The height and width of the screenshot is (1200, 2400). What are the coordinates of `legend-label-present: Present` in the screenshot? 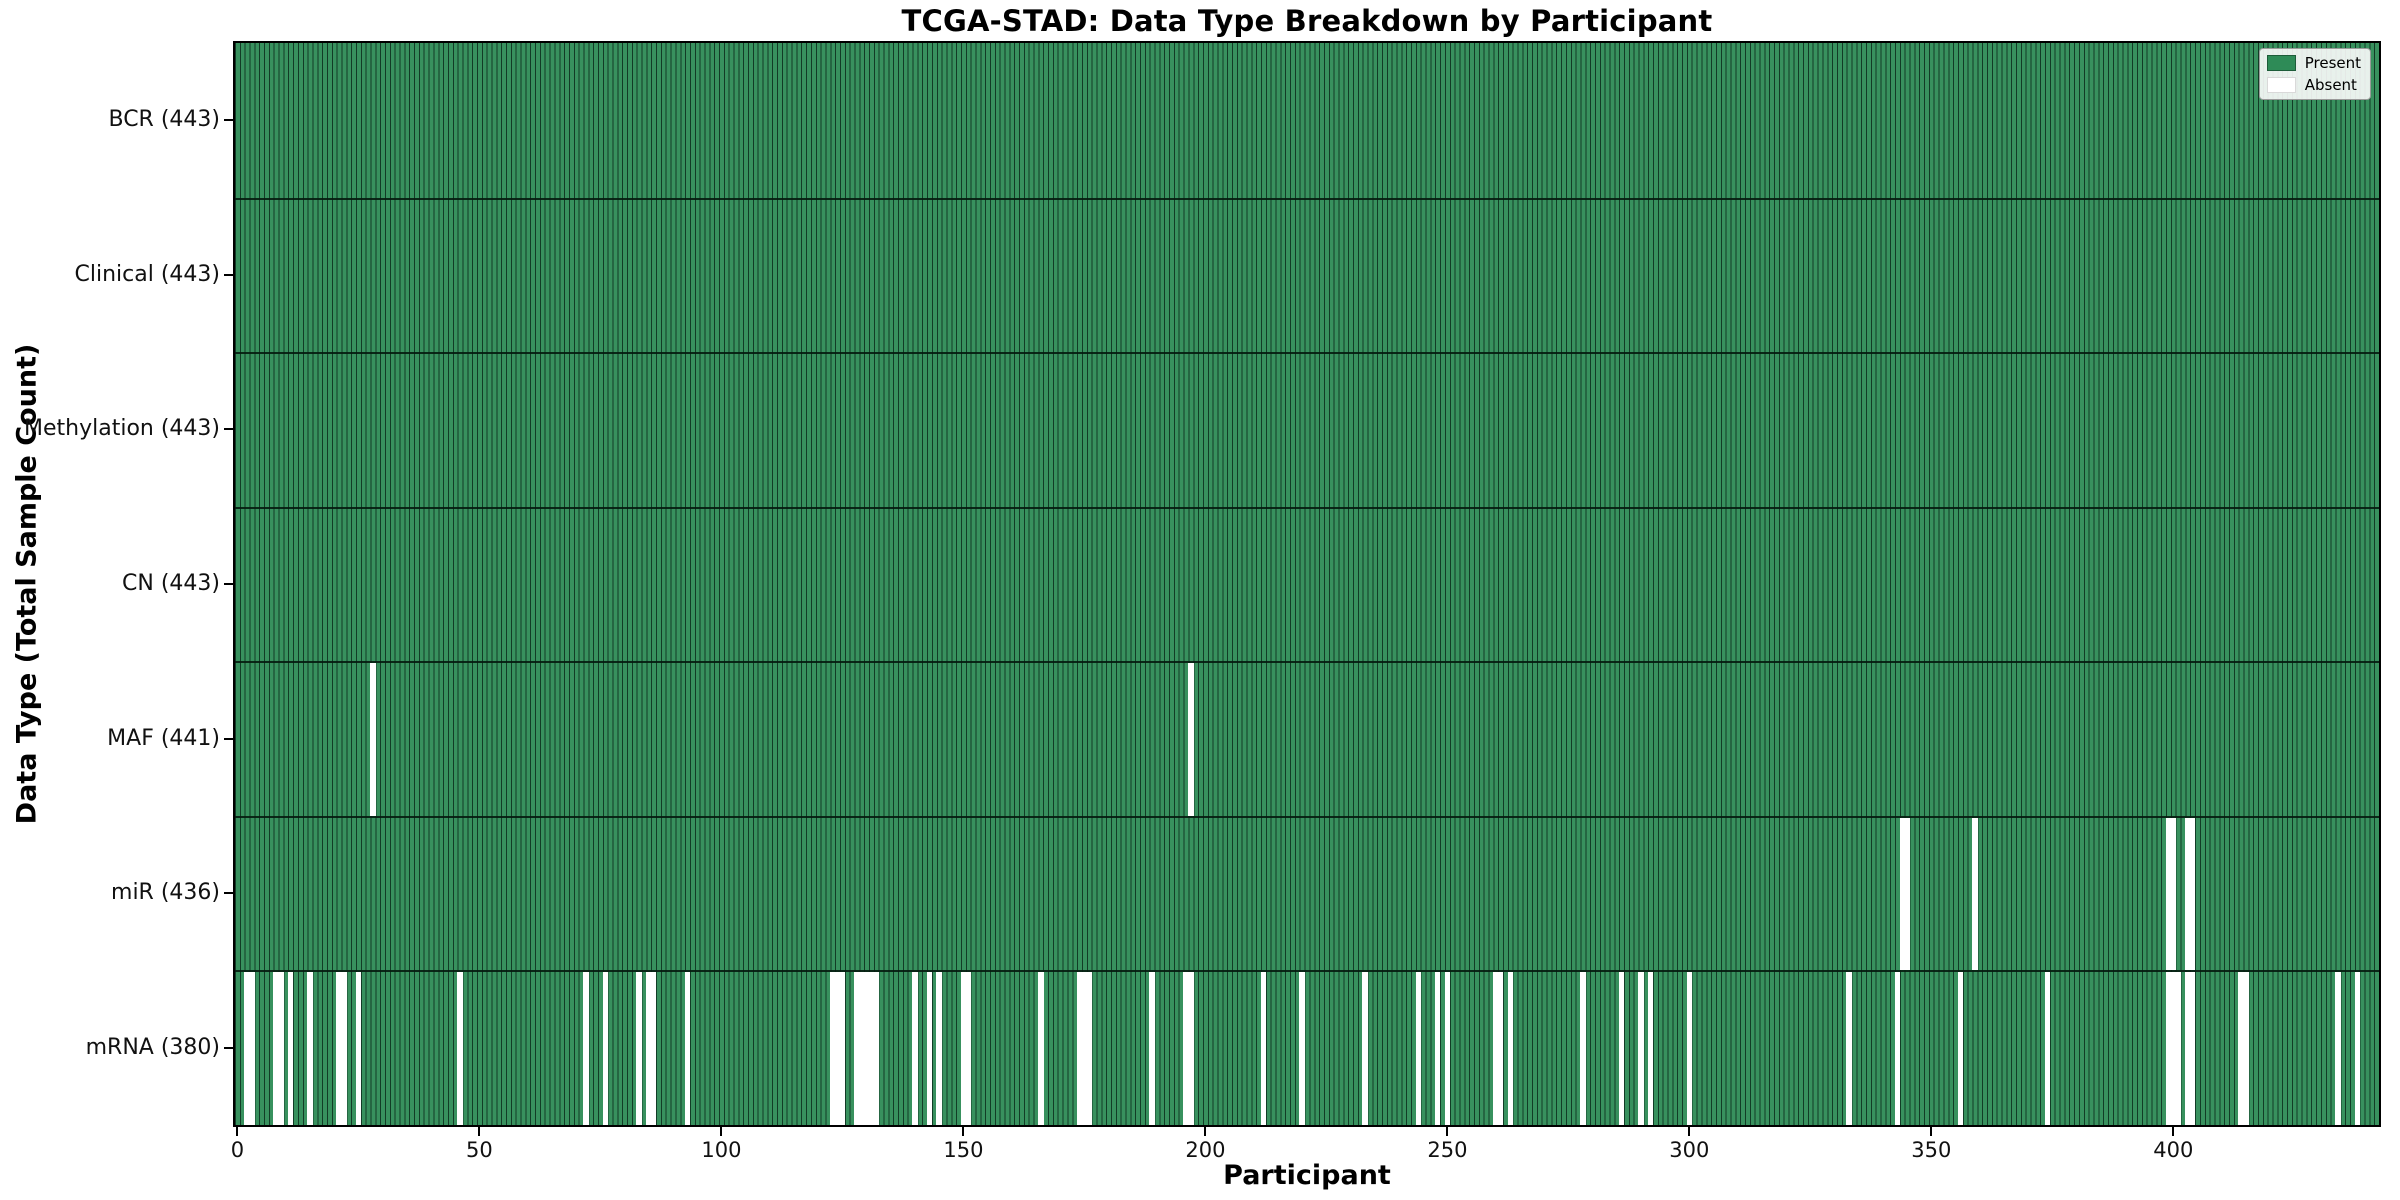 It's located at (2332, 62).